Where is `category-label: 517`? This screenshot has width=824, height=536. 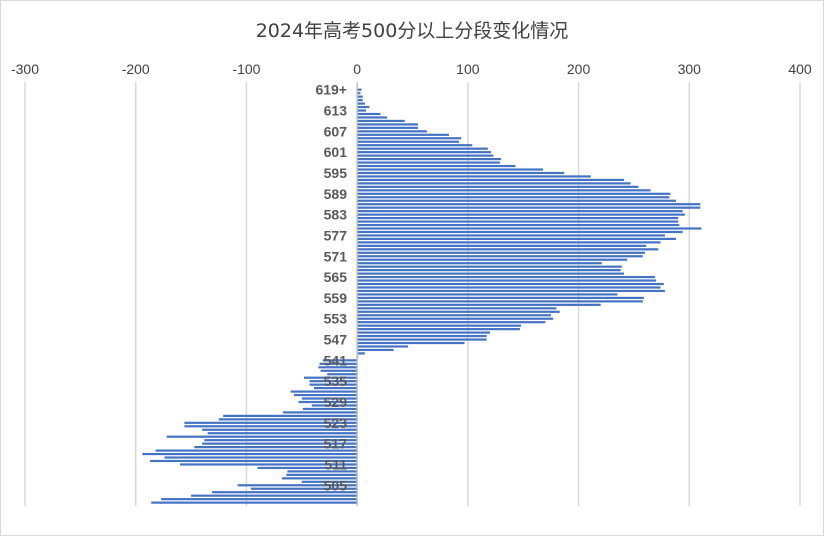
category-label: 517 is located at coordinates (336, 444).